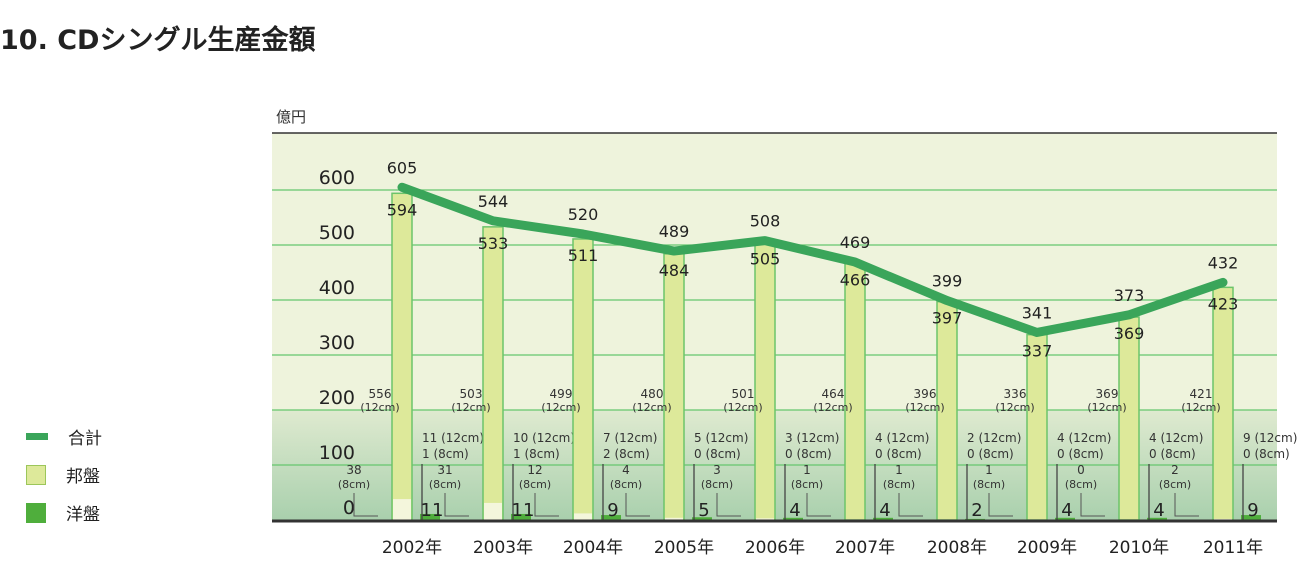  What do you see at coordinates (412, 548) in the screenshot?
I see `x-tick-label: 2002年` at bounding box center [412, 548].